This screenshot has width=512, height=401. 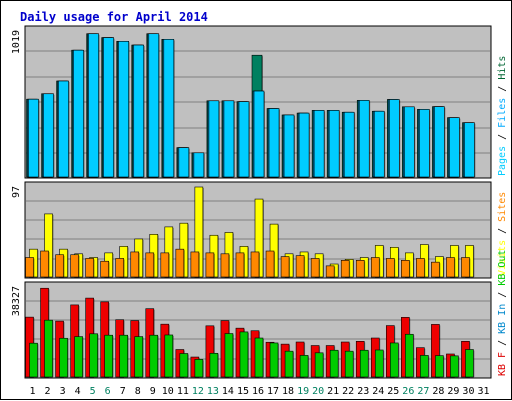 I want to click on panel-bottom-legend: KB F / KB In / KB Out, so click(x=502, y=313).